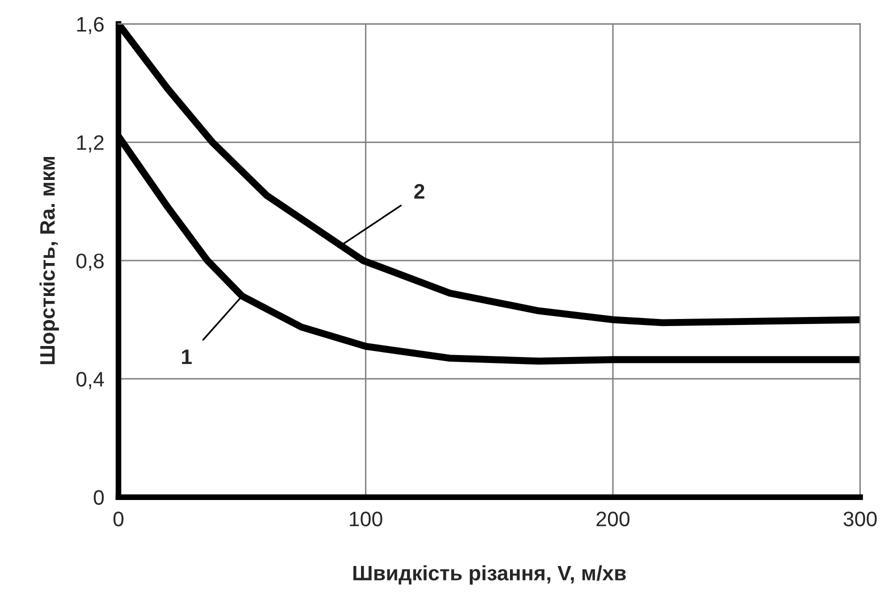  Describe the element at coordinates (187, 357) in the screenshot. I see `annotation: 1` at that location.